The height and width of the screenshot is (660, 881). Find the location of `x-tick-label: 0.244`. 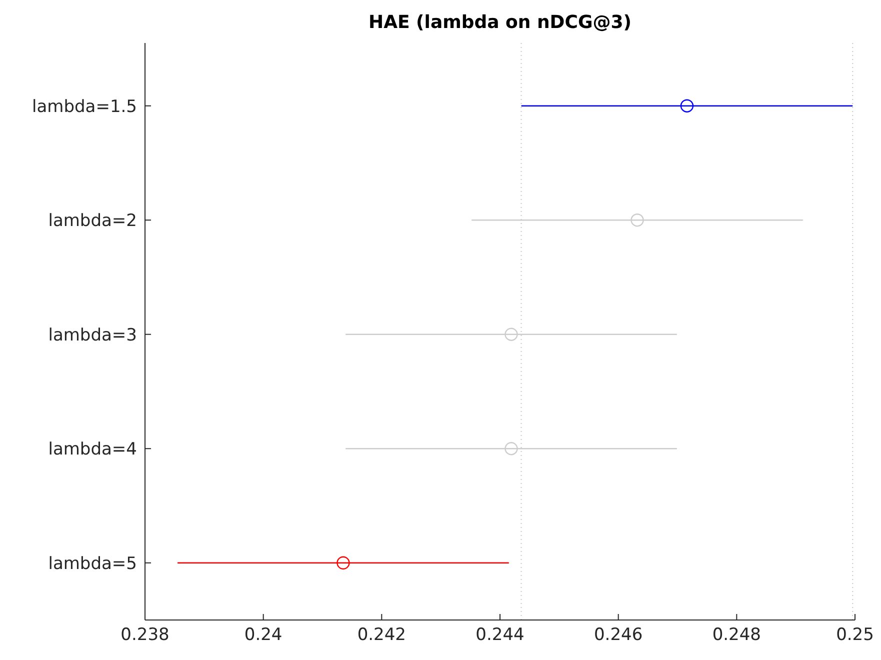

x-tick-label: 0.244 is located at coordinates (500, 635).